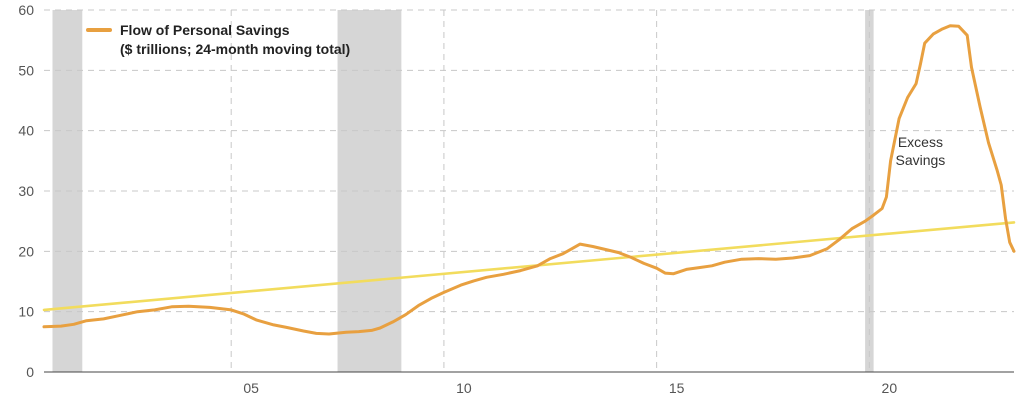  What do you see at coordinates (26, 10) in the screenshot?
I see `y-tick-label-60: 60` at bounding box center [26, 10].